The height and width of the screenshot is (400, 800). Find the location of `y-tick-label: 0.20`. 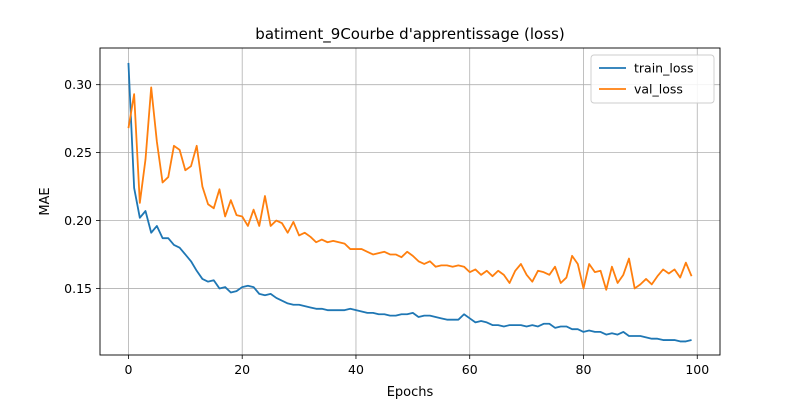

y-tick-label: 0.20 is located at coordinates (78, 220).